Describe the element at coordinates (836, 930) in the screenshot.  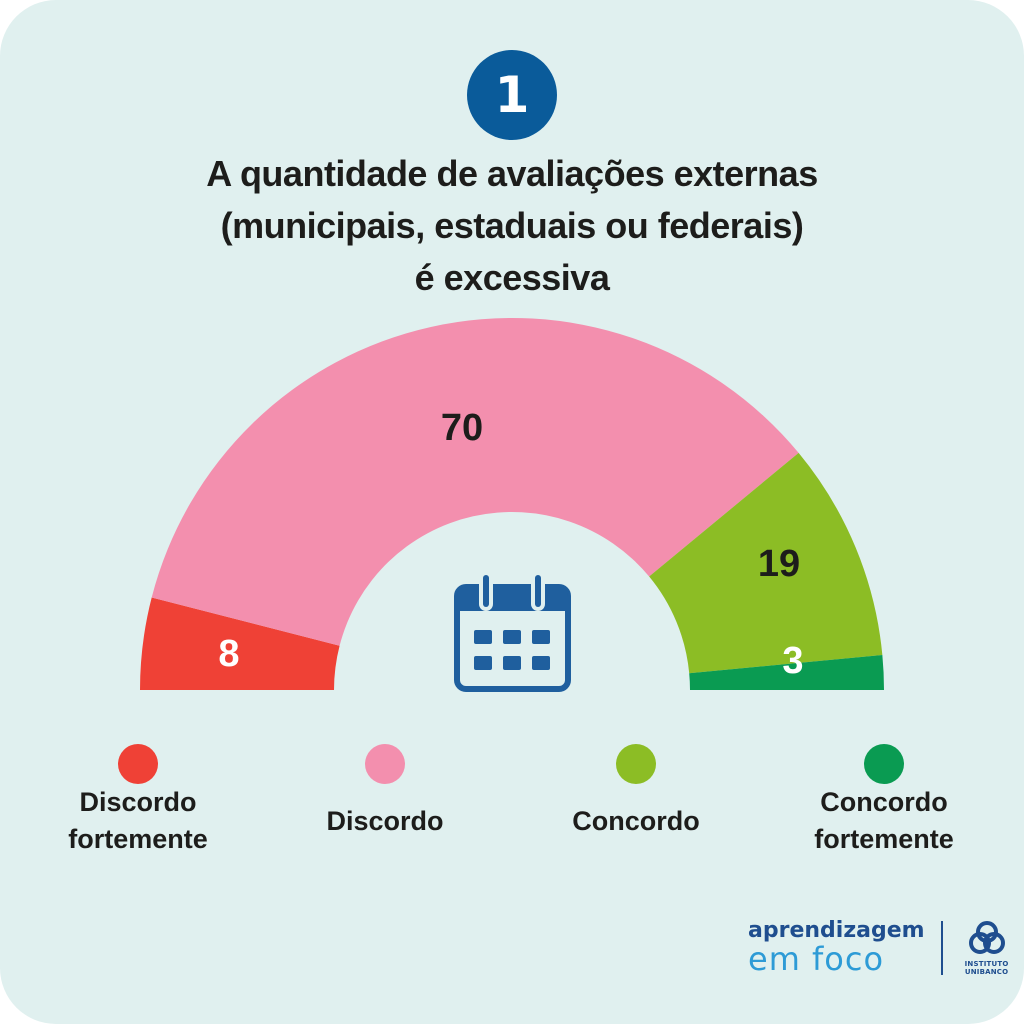
I see `brand-line-1: aprendizagem` at that location.